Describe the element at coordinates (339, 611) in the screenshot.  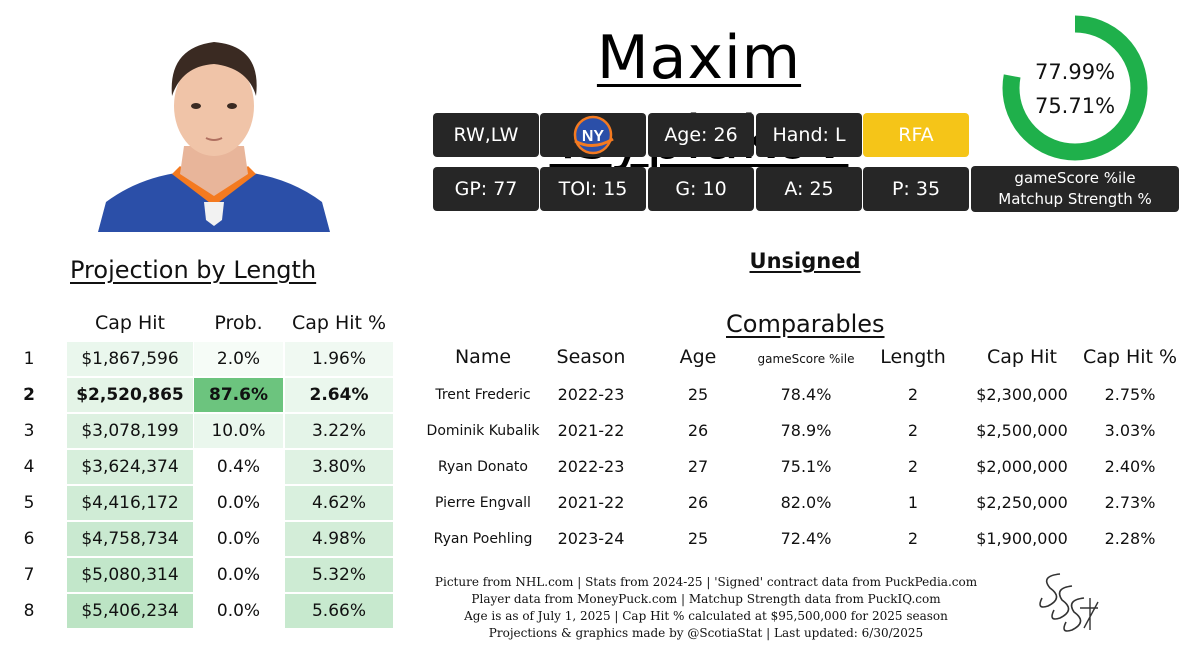
I see `proj-cap-pct: 5.66%` at that location.